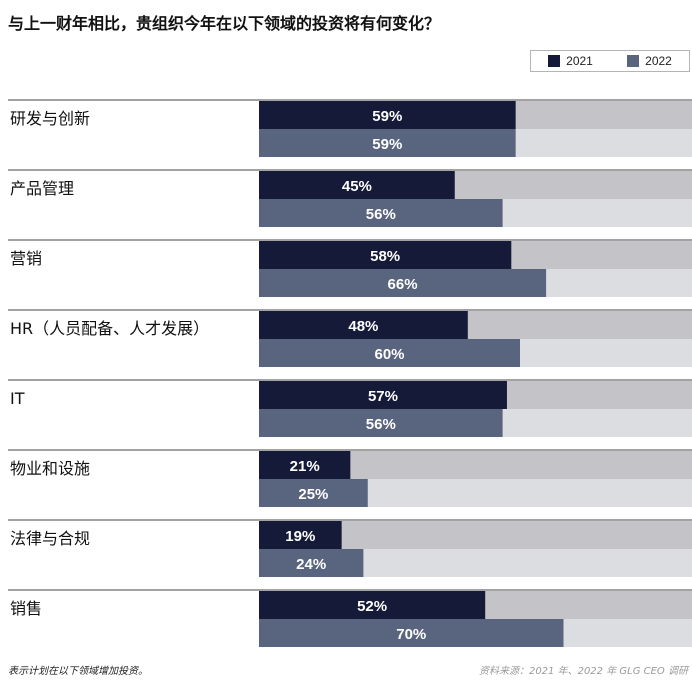  I want to click on data-label-2022: 59%, so click(387, 144).